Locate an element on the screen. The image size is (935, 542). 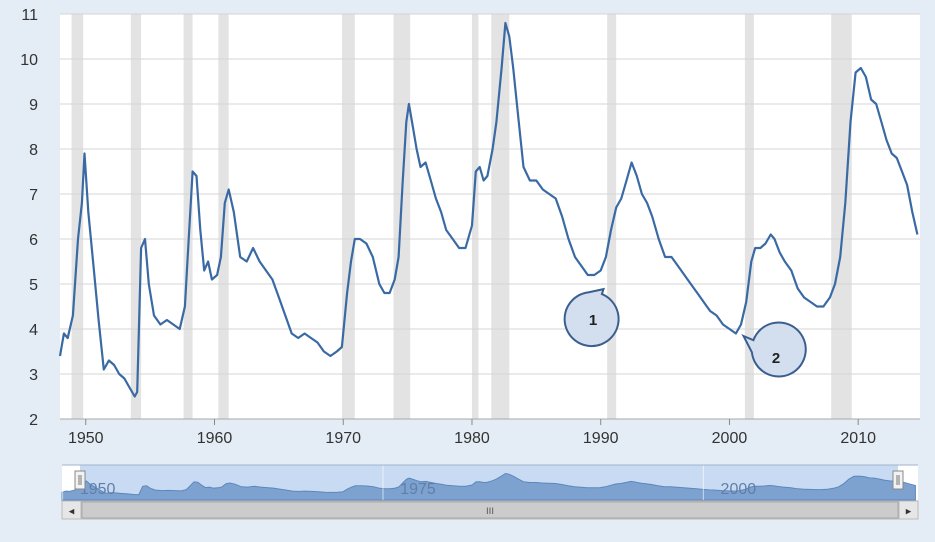
scroll-right-icon: ▸ is located at coordinates (909, 511).